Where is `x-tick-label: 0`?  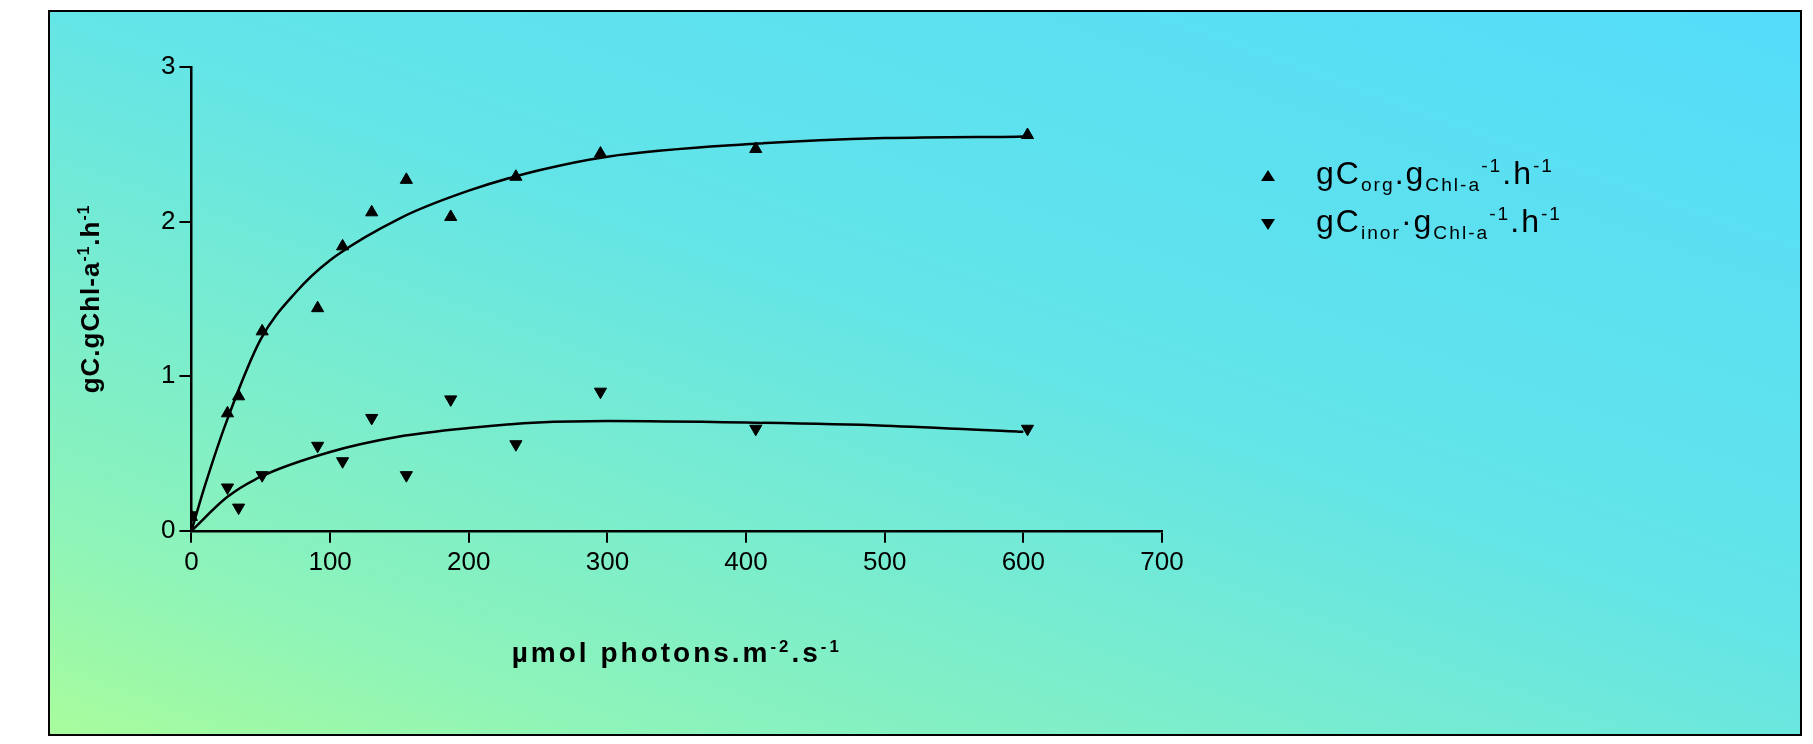
x-tick-label: 0 is located at coordinates (191, 560).